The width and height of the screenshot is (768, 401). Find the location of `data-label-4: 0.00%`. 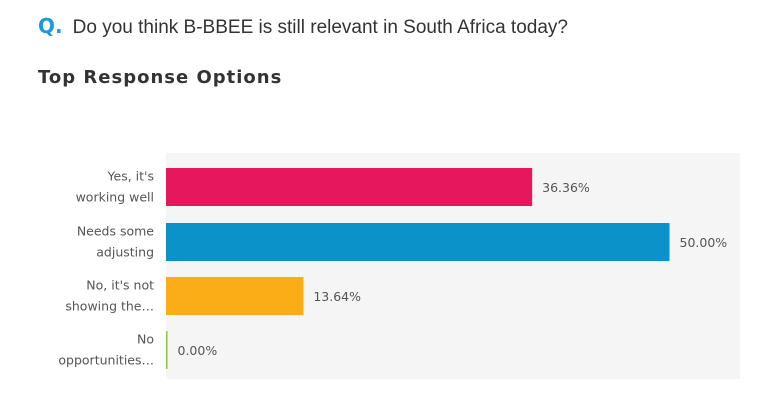

data-label-4: 0.00% is located at coordinates (198, 350).